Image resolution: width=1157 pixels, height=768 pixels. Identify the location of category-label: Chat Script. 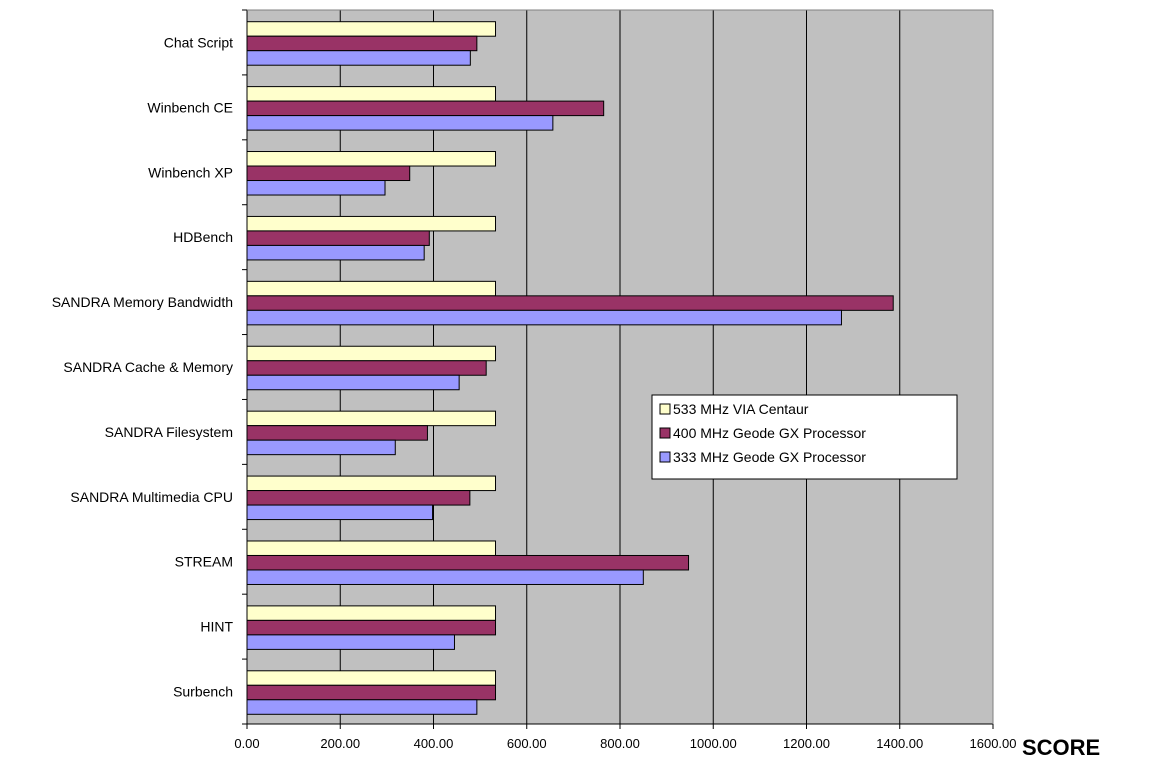
(198, 42).